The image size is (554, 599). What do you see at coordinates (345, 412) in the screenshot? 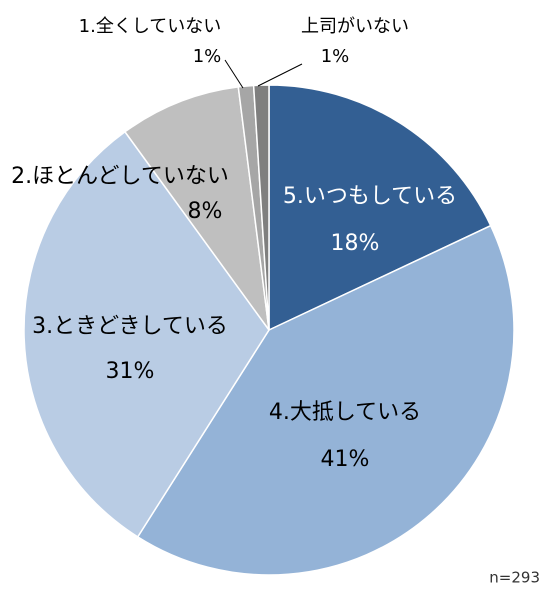
I see `slice-label: 4.大抵している` at bounding box center [345, 412].